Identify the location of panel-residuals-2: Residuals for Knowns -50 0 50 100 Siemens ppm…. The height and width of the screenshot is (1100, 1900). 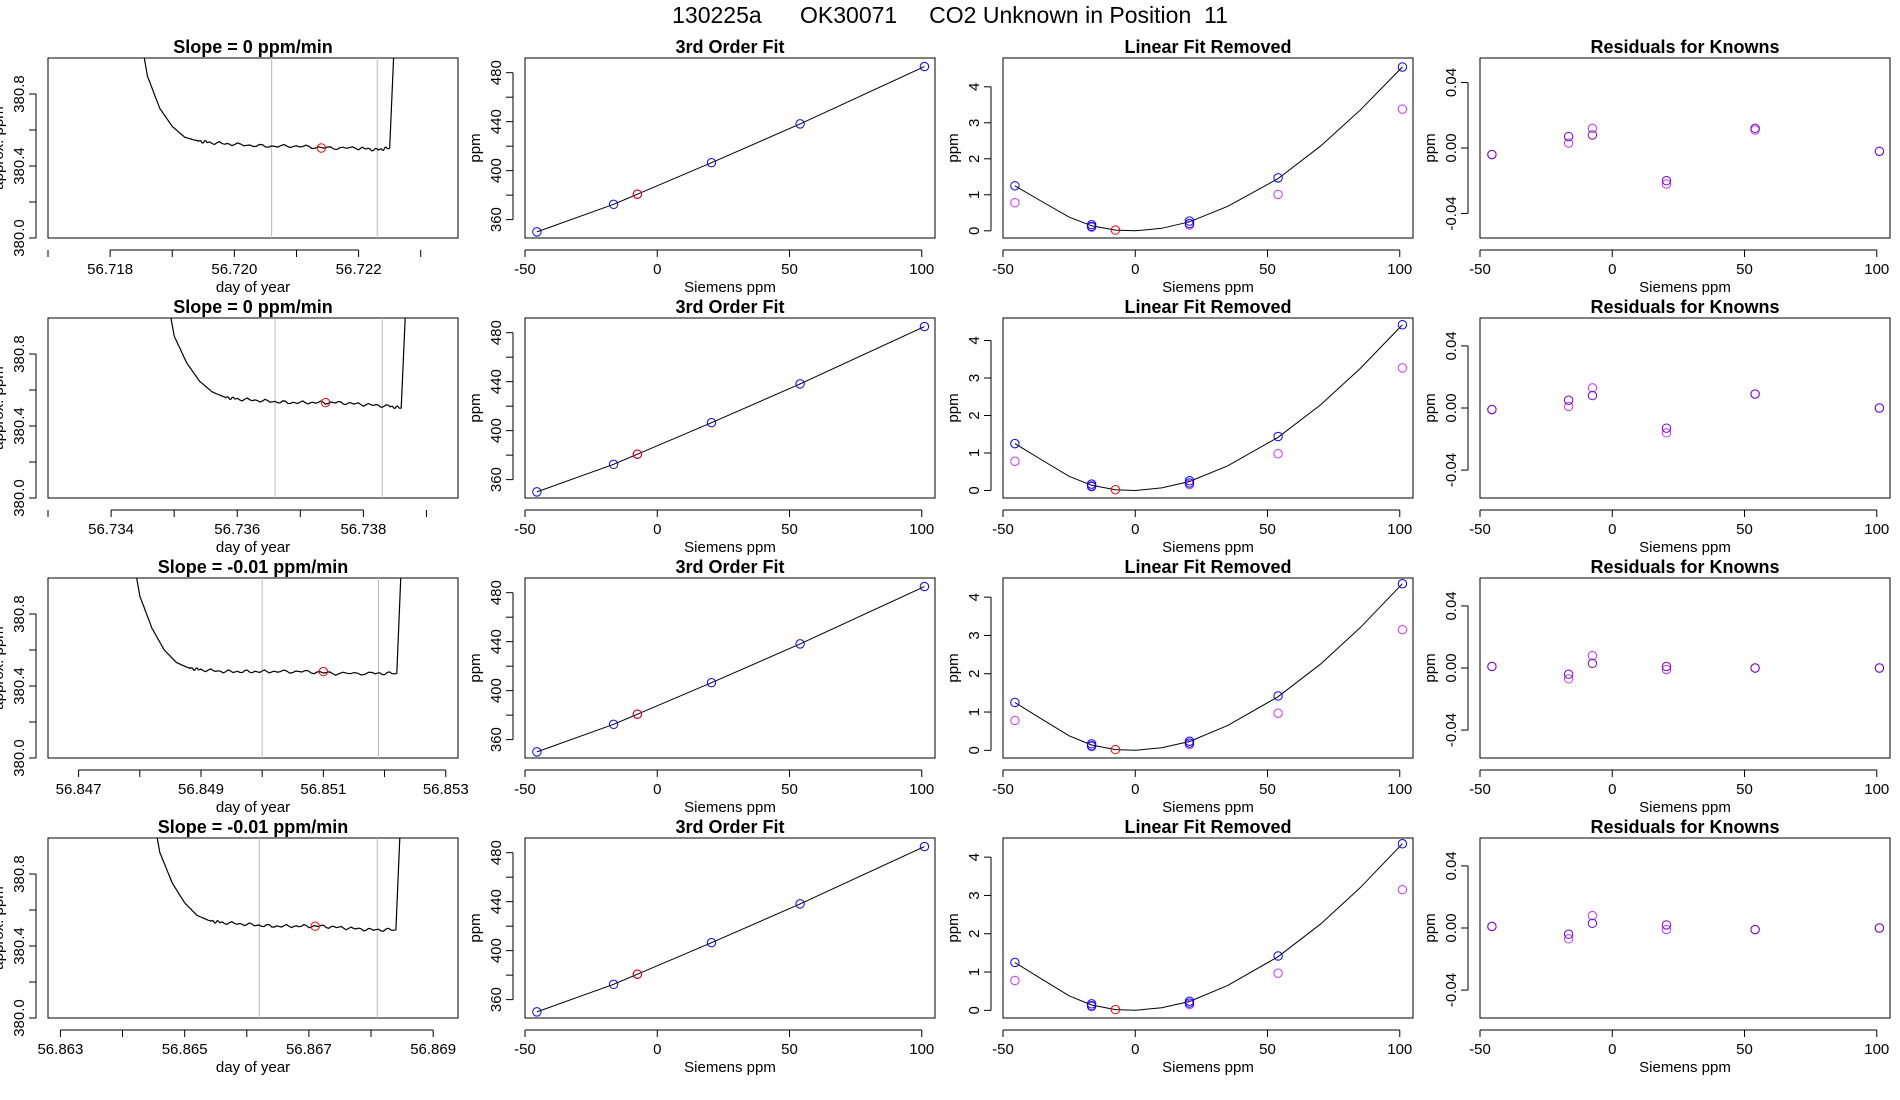
(1656, 426).